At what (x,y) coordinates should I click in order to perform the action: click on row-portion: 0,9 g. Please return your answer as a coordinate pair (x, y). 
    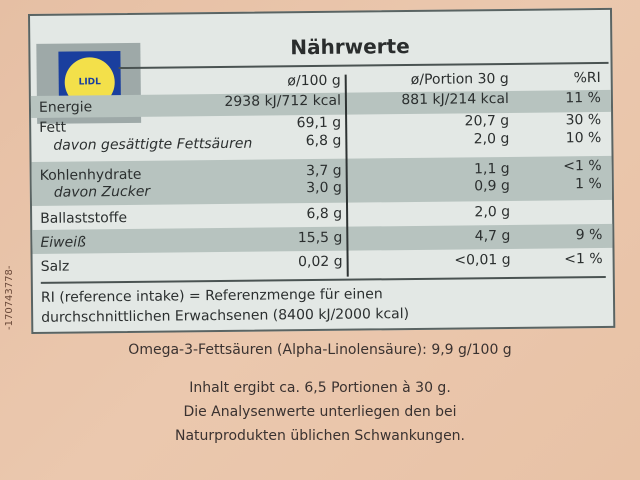
    Looking at the image, I should click on (492, 186).